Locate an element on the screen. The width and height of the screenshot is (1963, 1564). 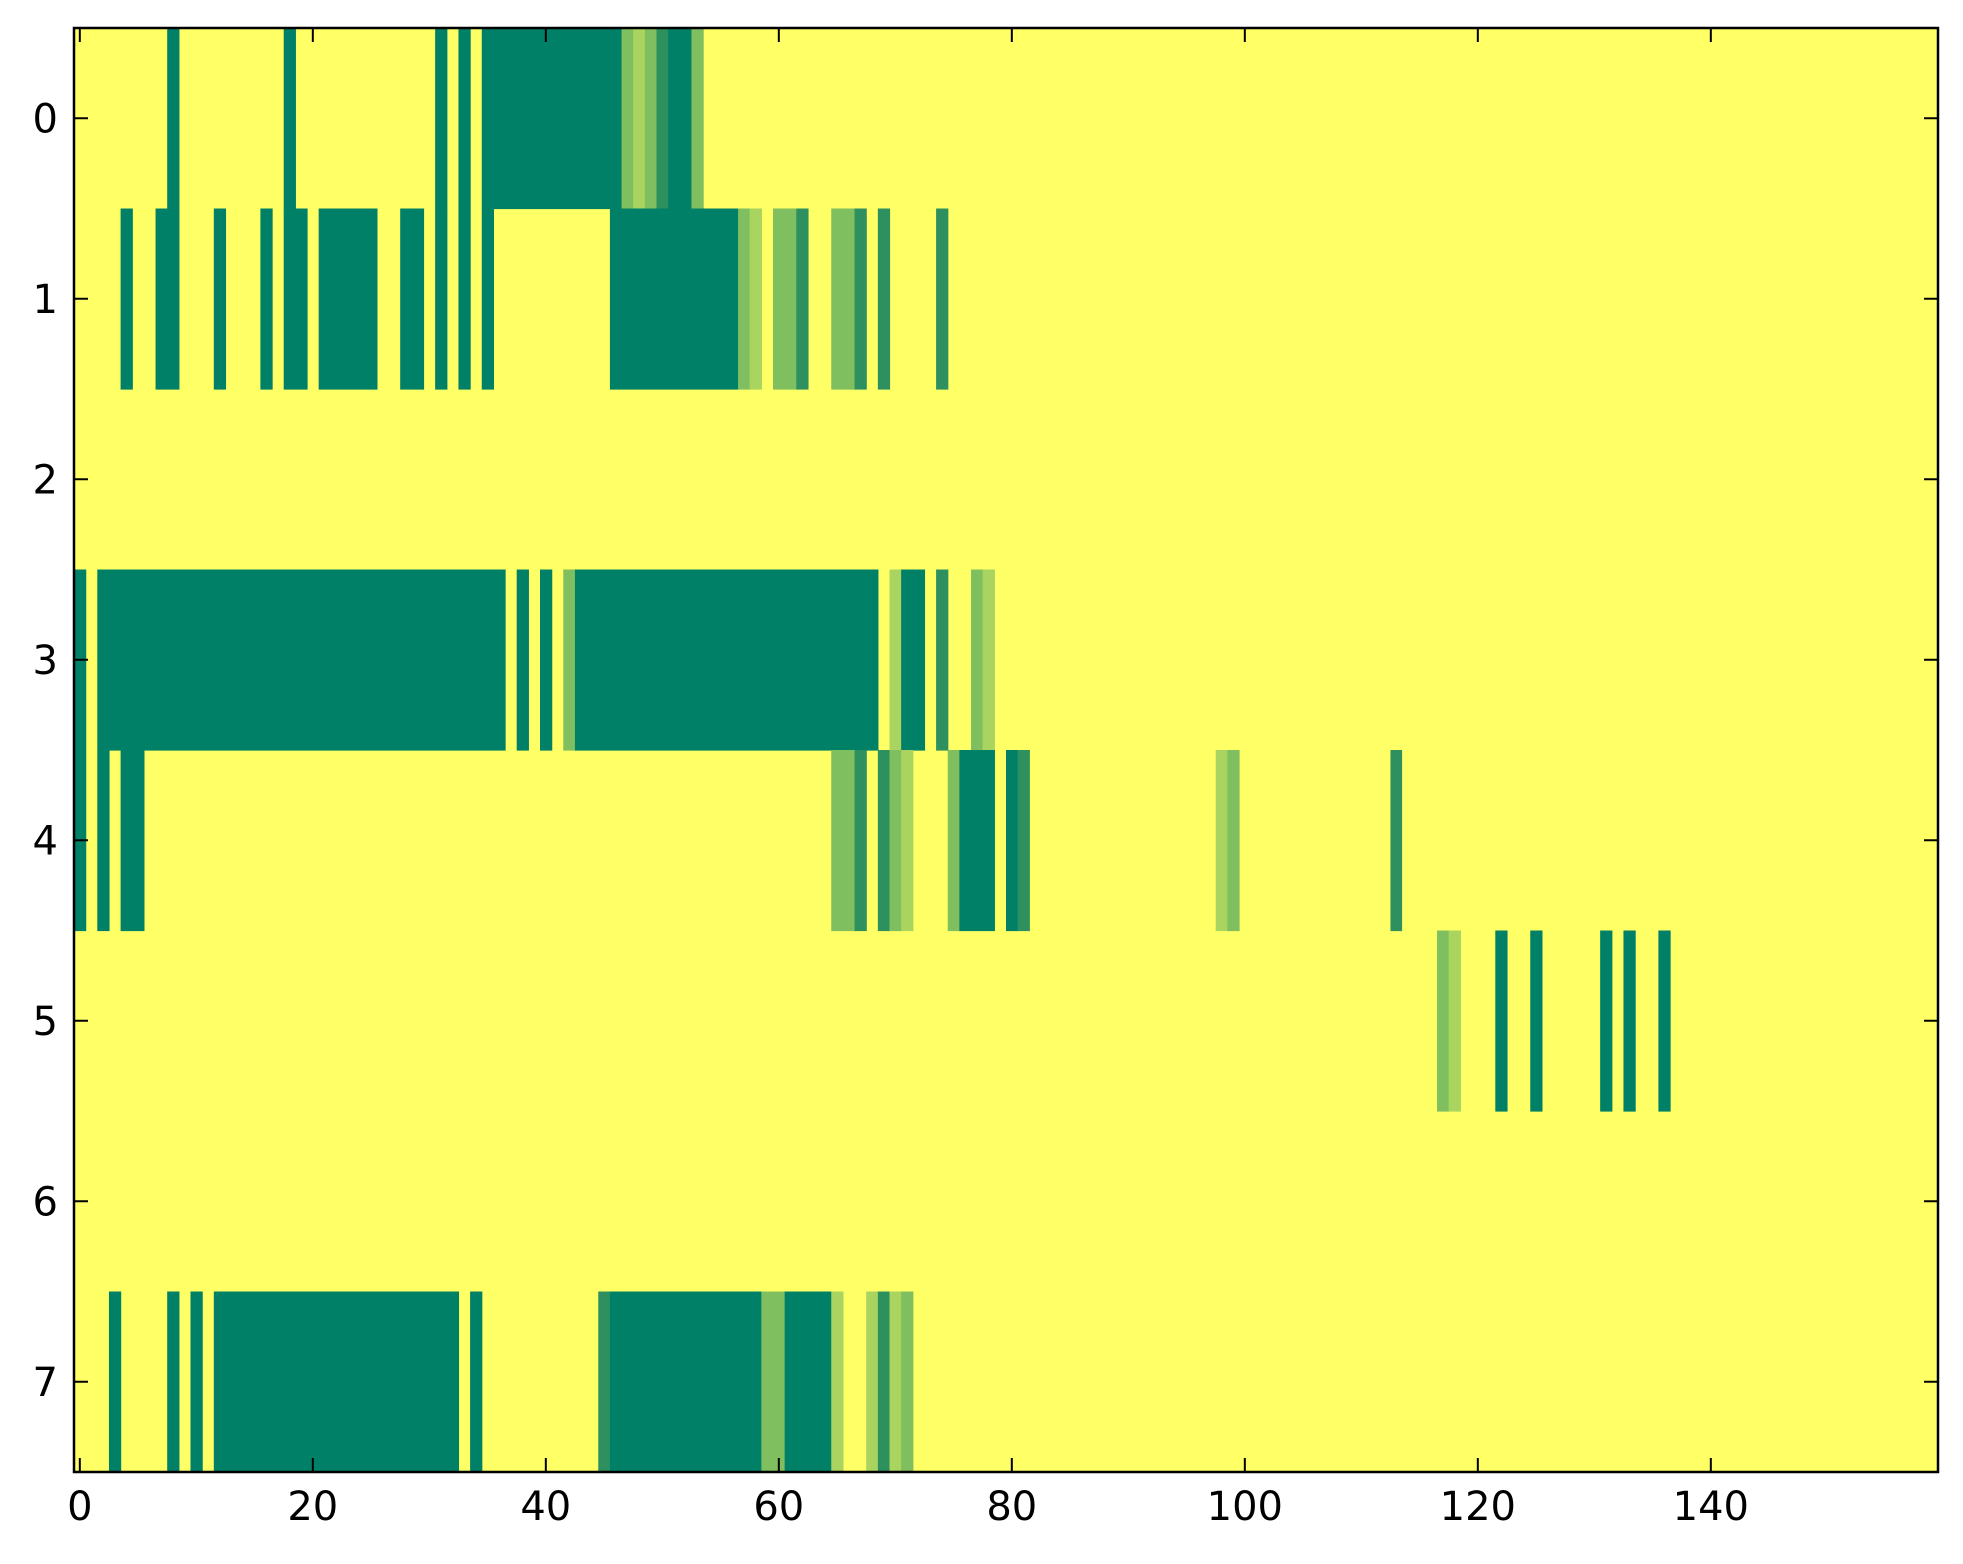
y-tick-label: 3 is located at coordinates (45, 661).